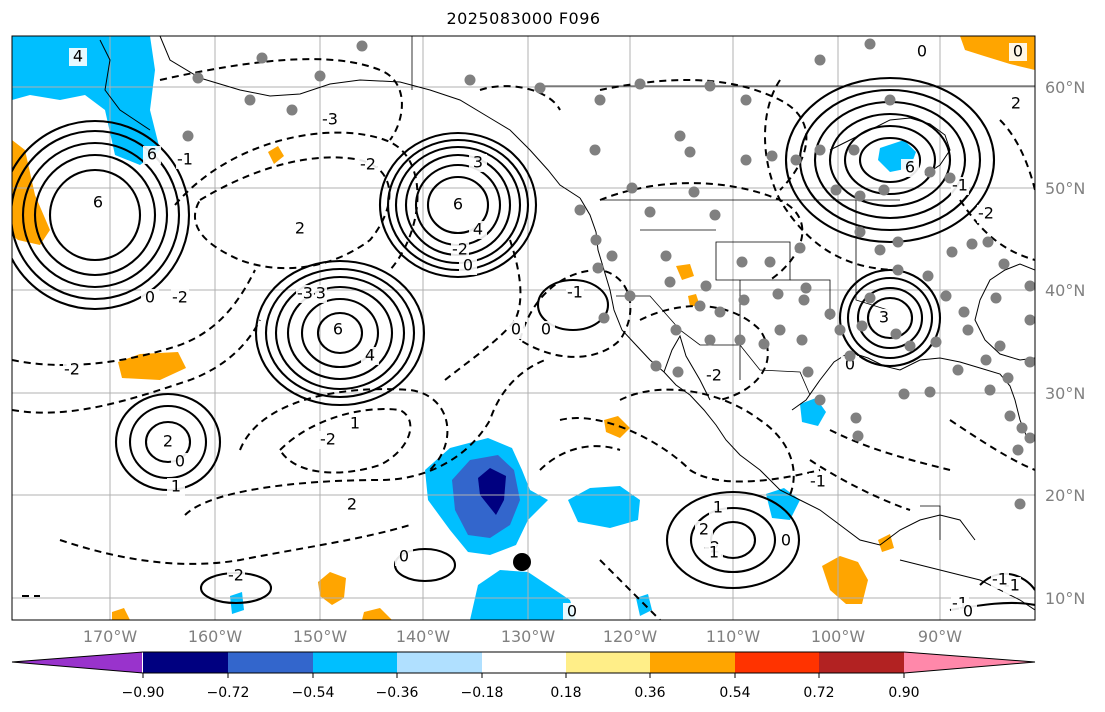 The image size is (1105, 712). What do you see at coordinates (143, 693) in the screenshot?
I see `colorbar-tick-label: −0.90` at bounding box center [143, 693].